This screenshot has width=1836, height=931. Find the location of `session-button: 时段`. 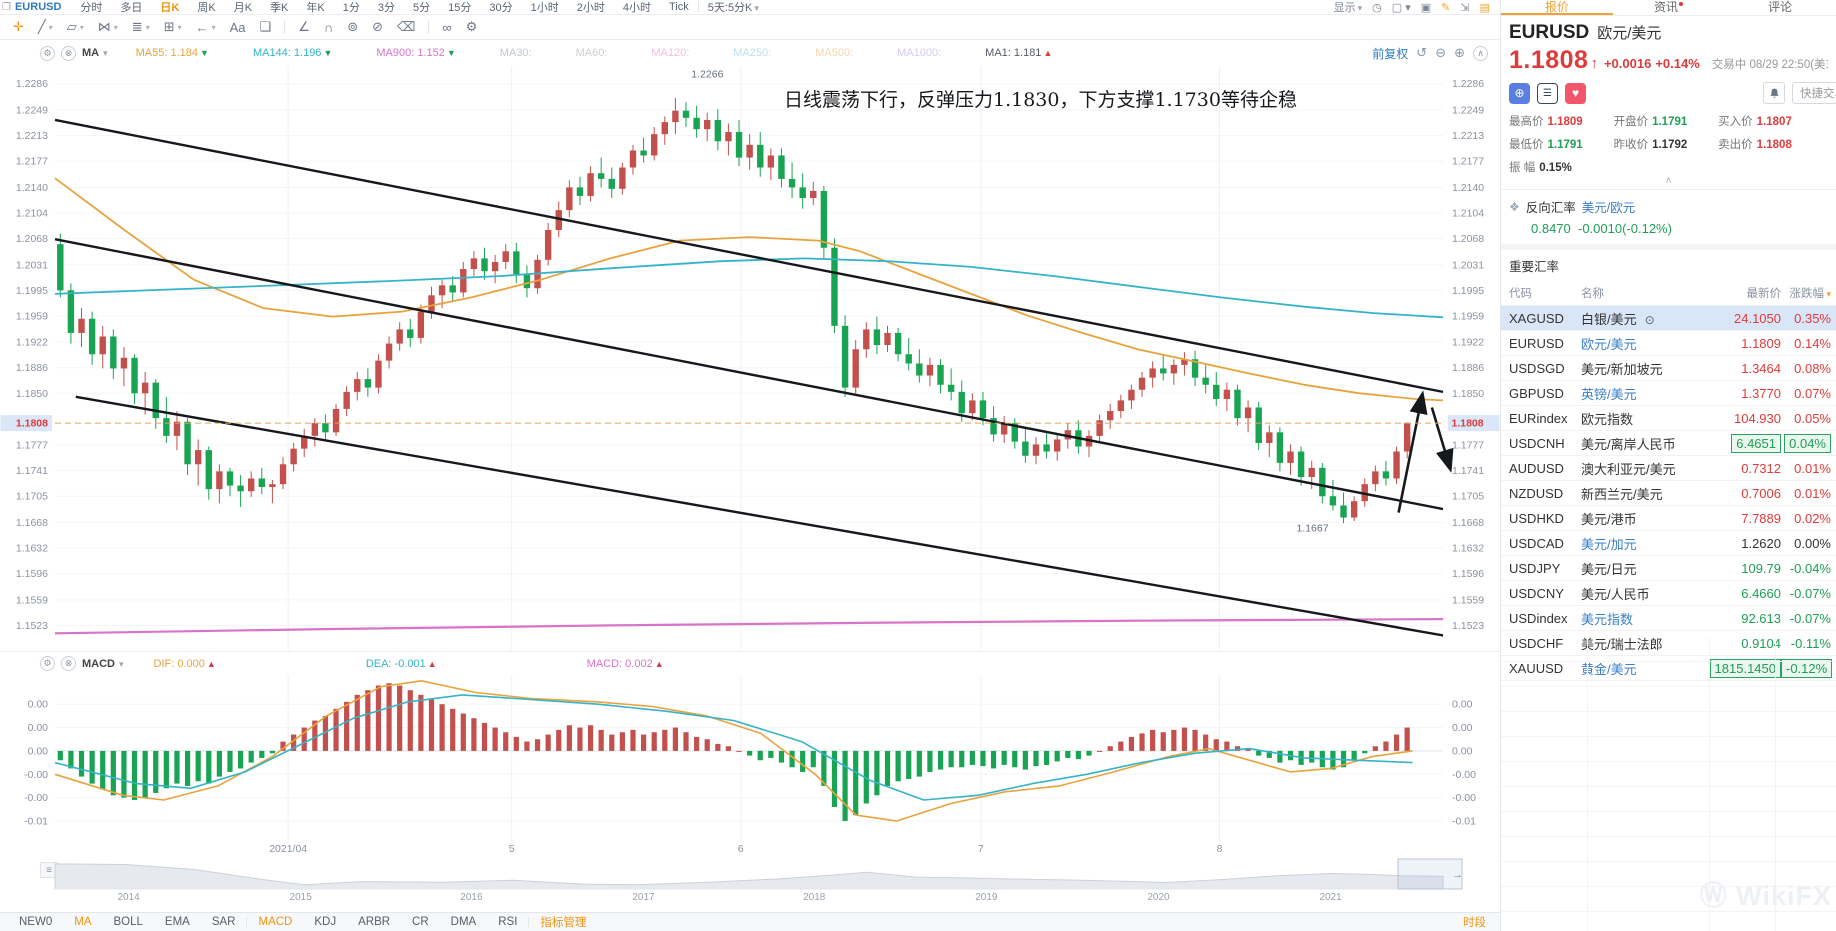

session-button: 时段 is located at coordinates (1474, 923).